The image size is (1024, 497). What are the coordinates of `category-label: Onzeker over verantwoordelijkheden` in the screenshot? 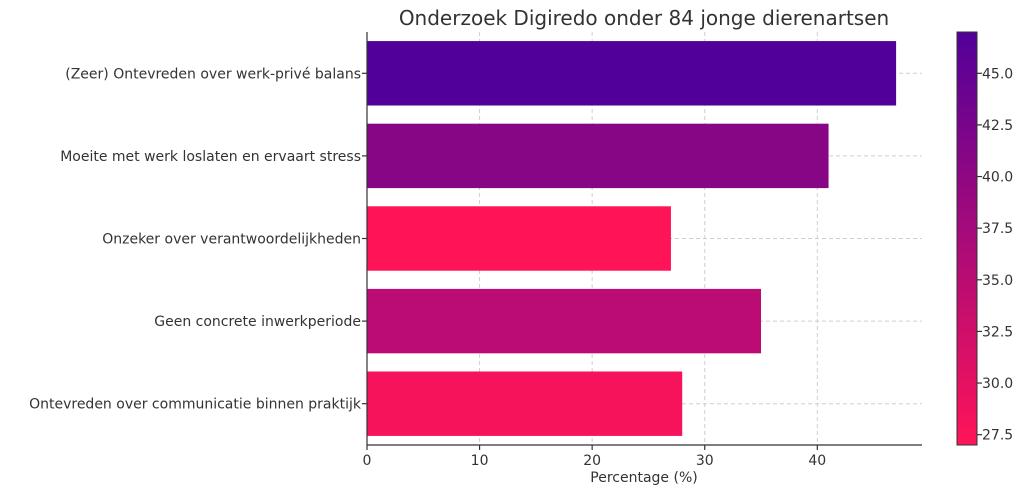 It's located at (231, 240).